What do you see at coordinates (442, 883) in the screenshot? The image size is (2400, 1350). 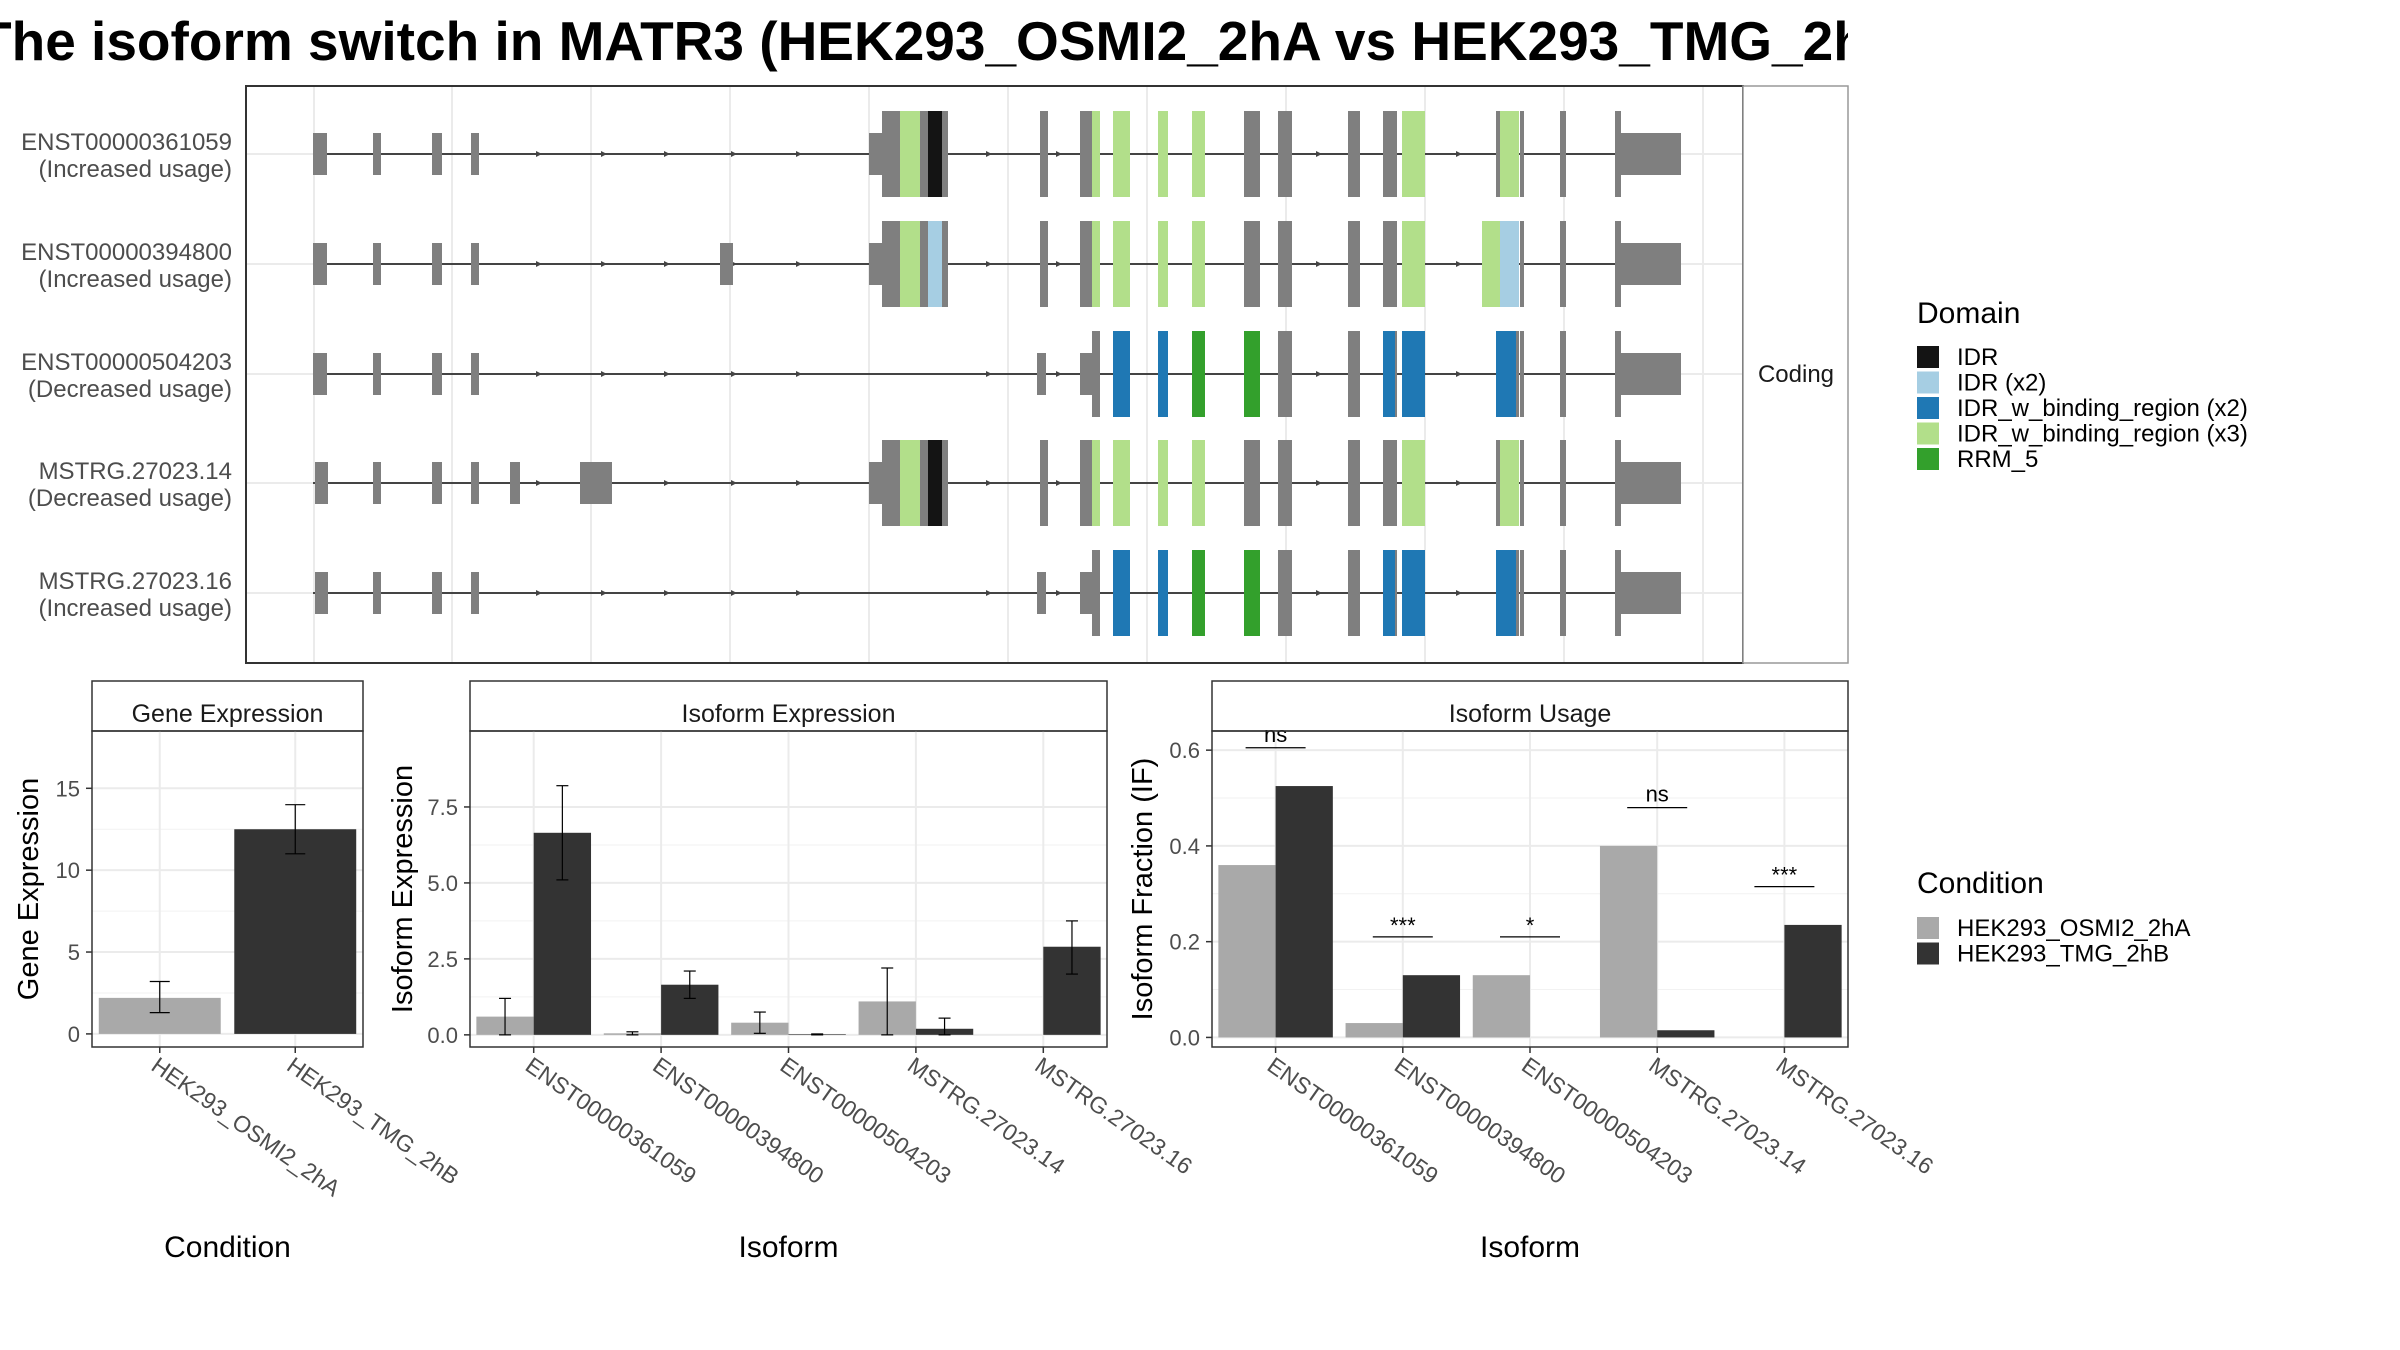 I see `y-tick-label: 5.0` at bounding box center [442, 883].